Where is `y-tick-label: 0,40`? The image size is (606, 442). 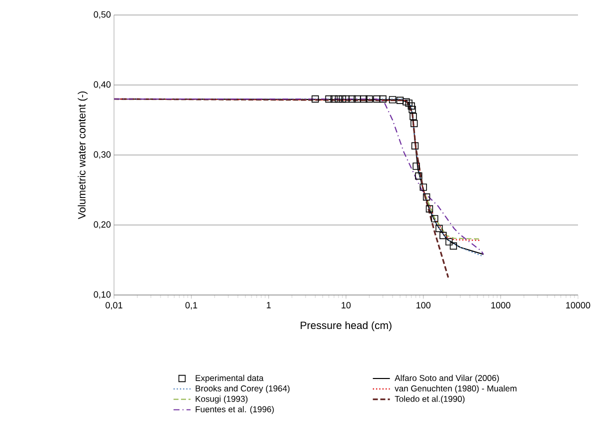 y-tick-label: 0,40 is located at coordinates (102, 85).